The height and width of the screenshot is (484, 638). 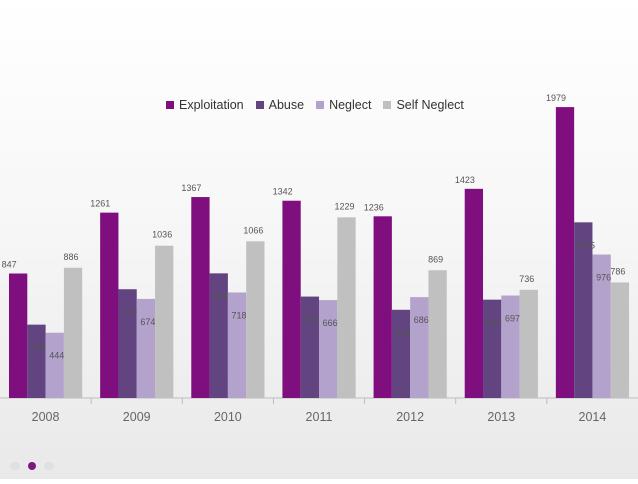 What do you see at coordinates (465, 180) in the screenshot?
I see `data-label: 1423` at bounding box center [465, 180].